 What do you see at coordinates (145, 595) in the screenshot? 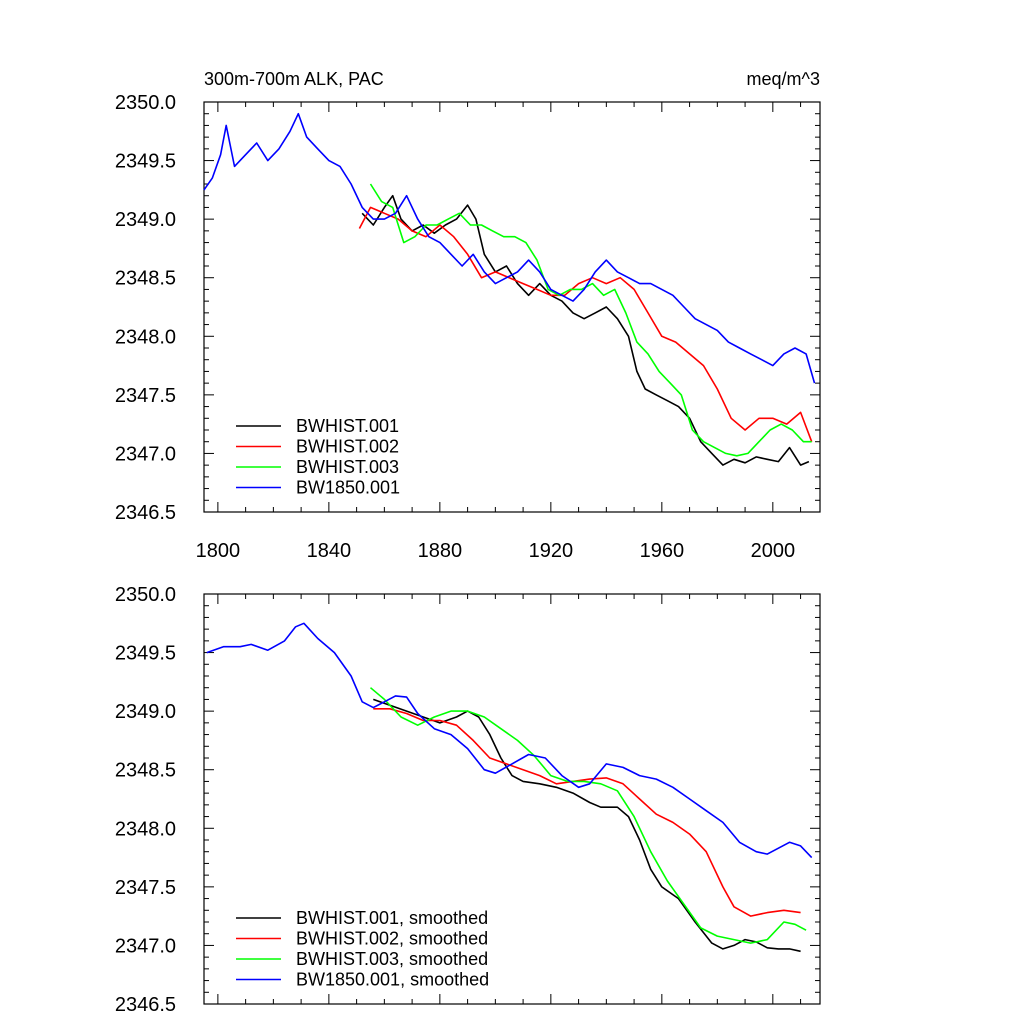
I see `bottom-ytick-label: 2350.0` at bounding box center [145, 595].